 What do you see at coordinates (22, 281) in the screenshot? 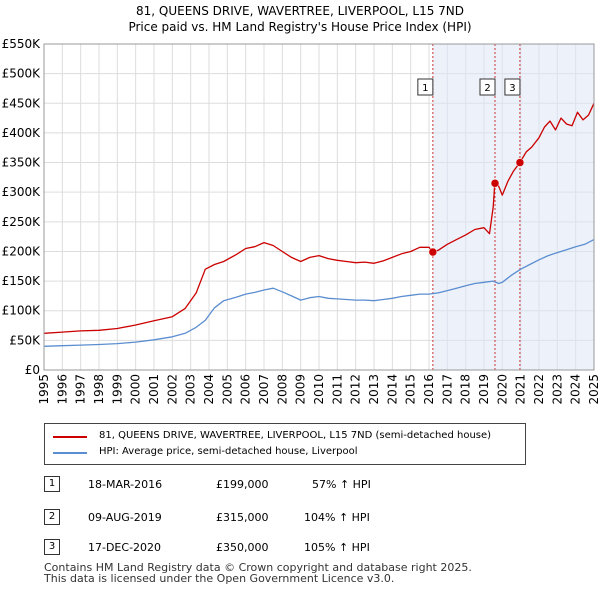
I see `y-tick-label: £150K` at bounding box center [22, 281].